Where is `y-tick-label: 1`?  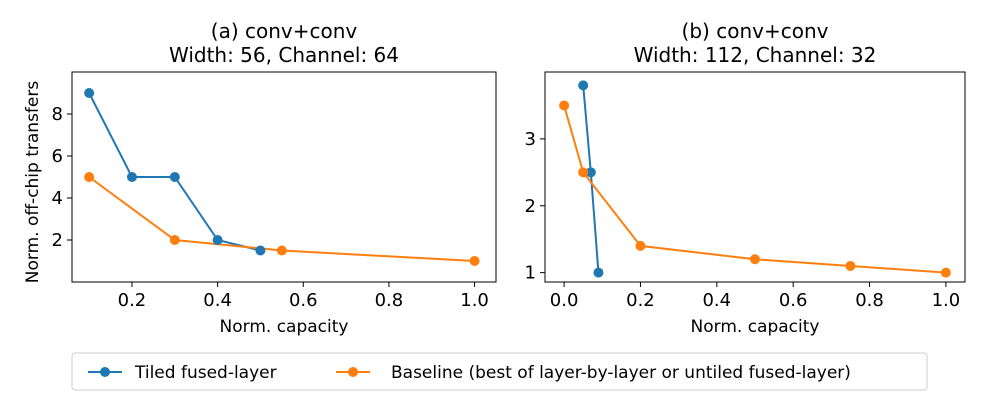 y-tick-label: 1 is located at coordinates (530, 273).